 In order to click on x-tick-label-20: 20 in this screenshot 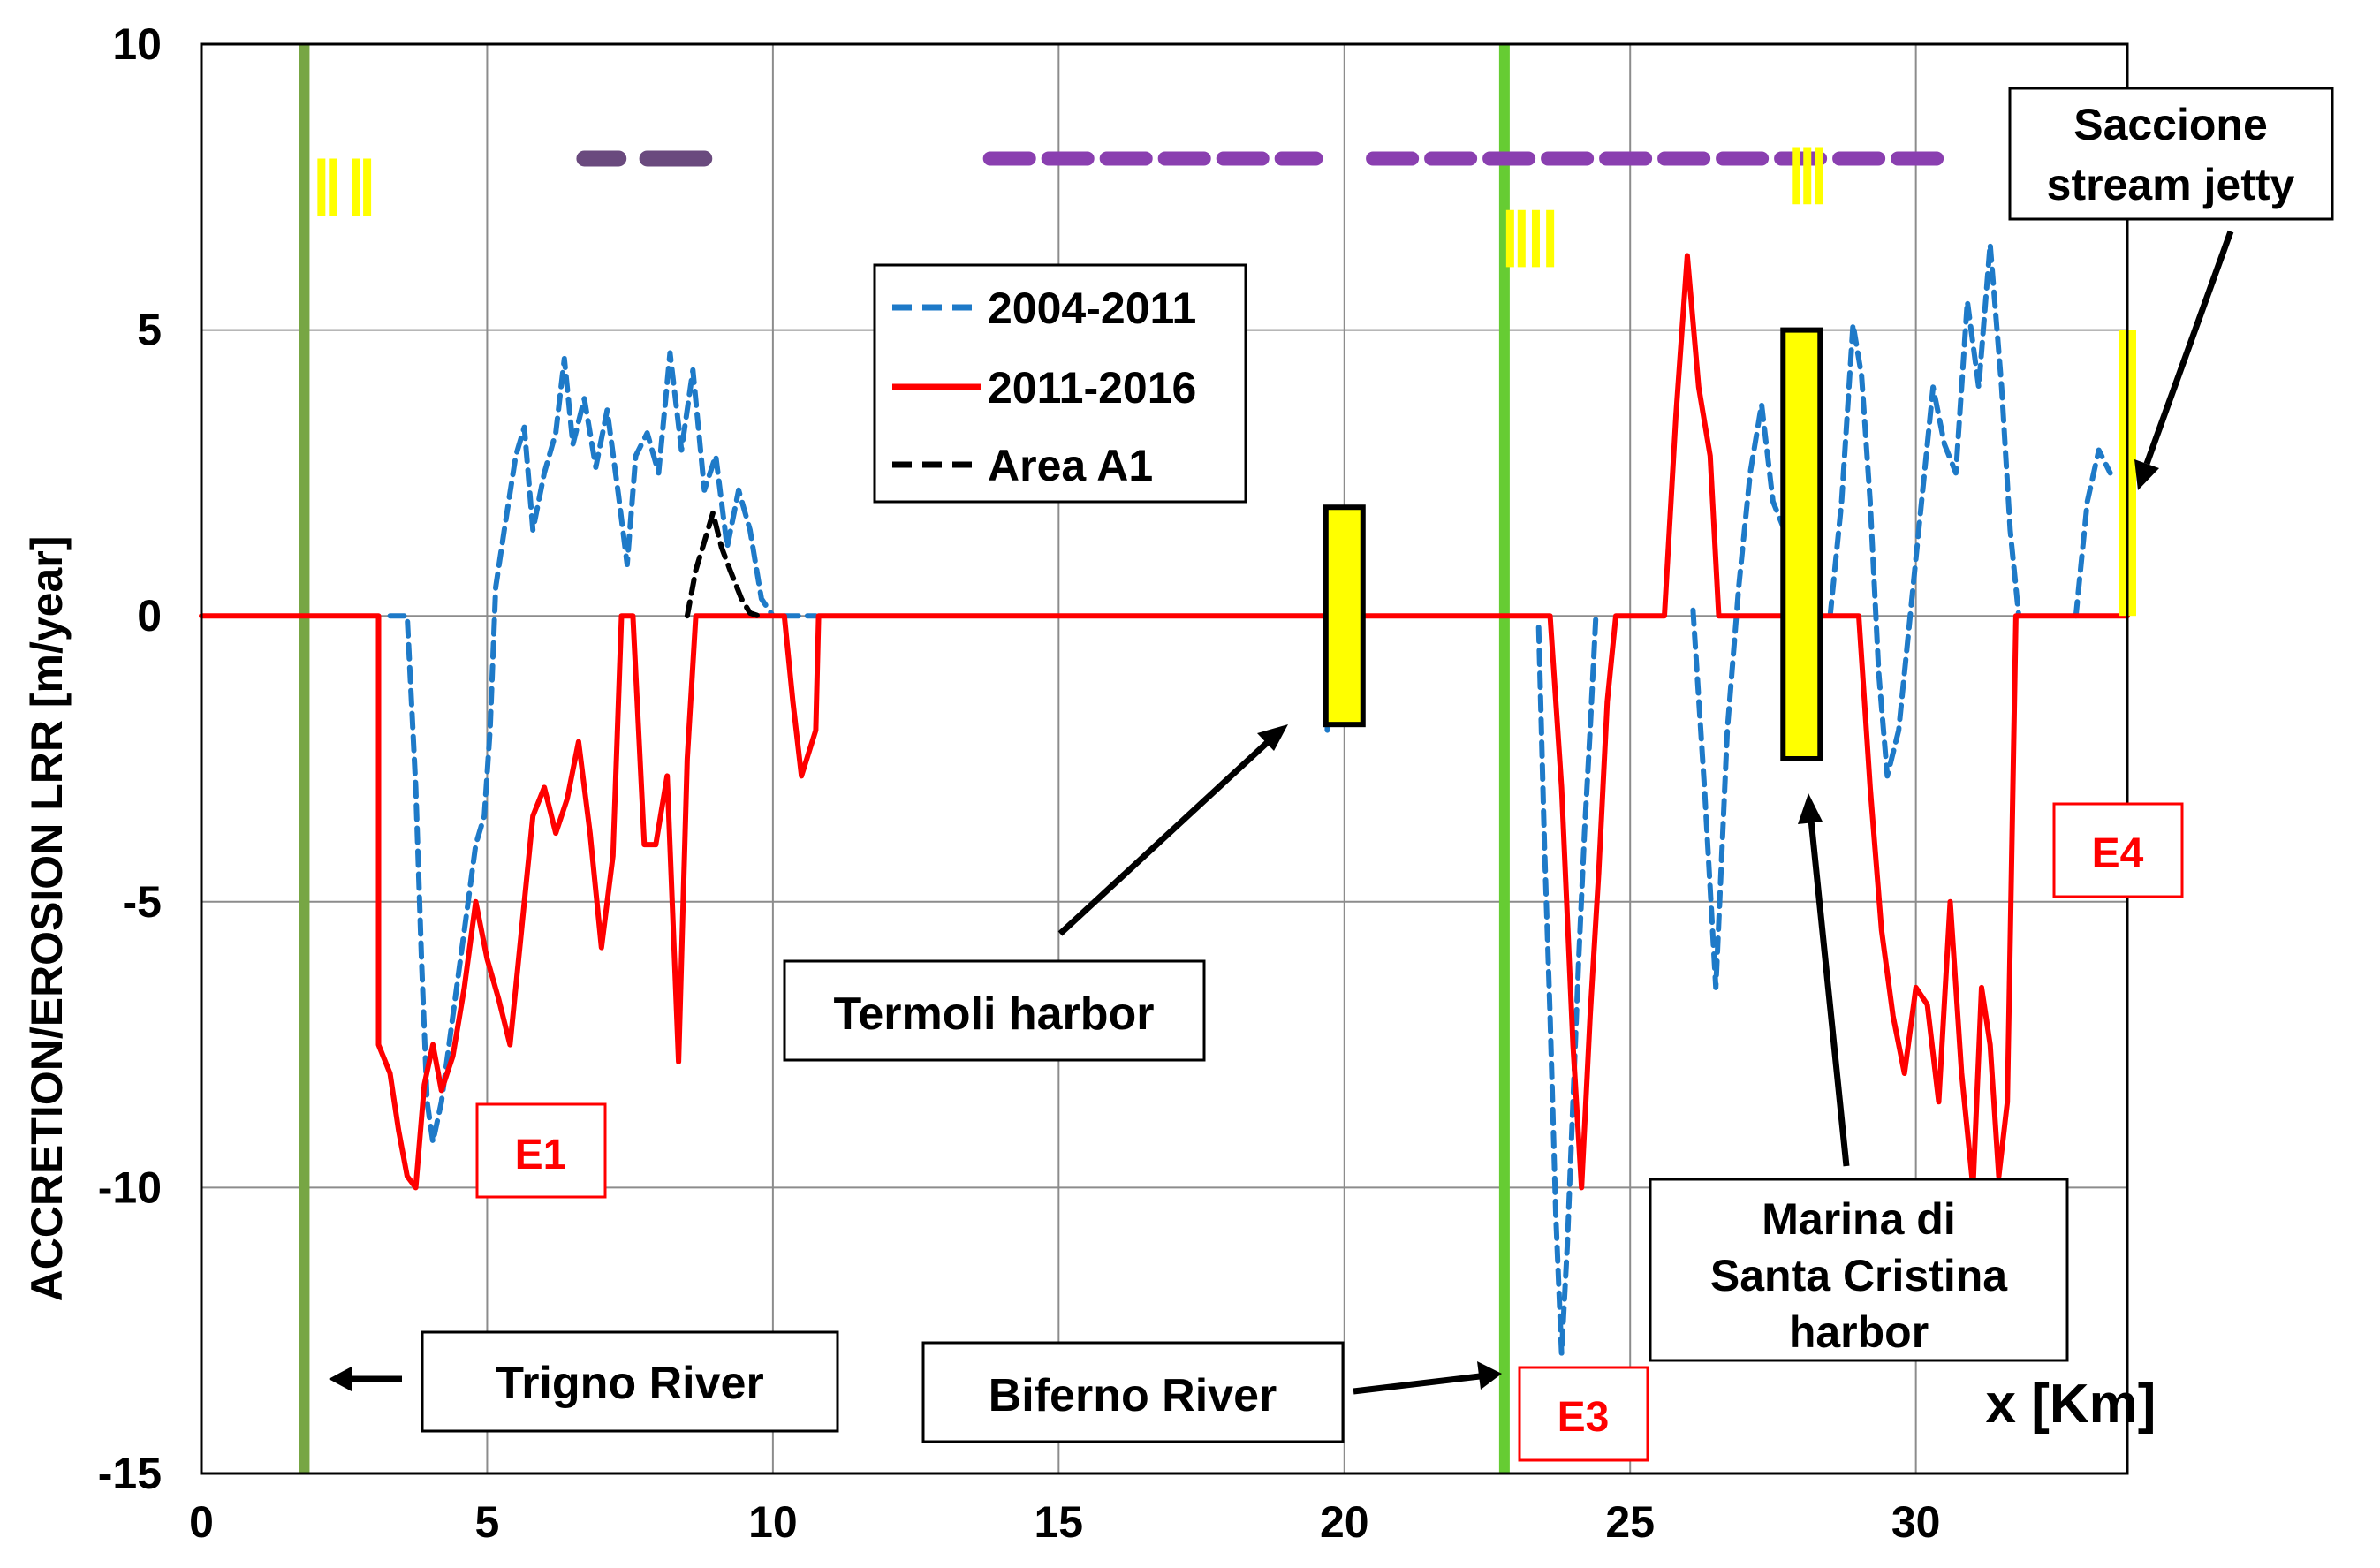, I will do `click(1344, 1522)`.